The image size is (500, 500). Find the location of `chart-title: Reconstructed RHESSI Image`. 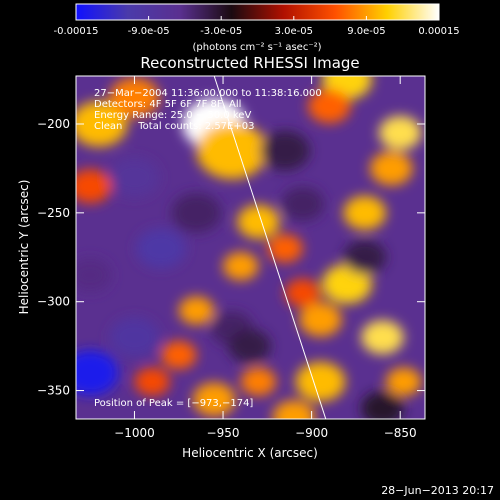

chart-title: Reconstructed RHESSI Image is located at coordinates (249, 63).